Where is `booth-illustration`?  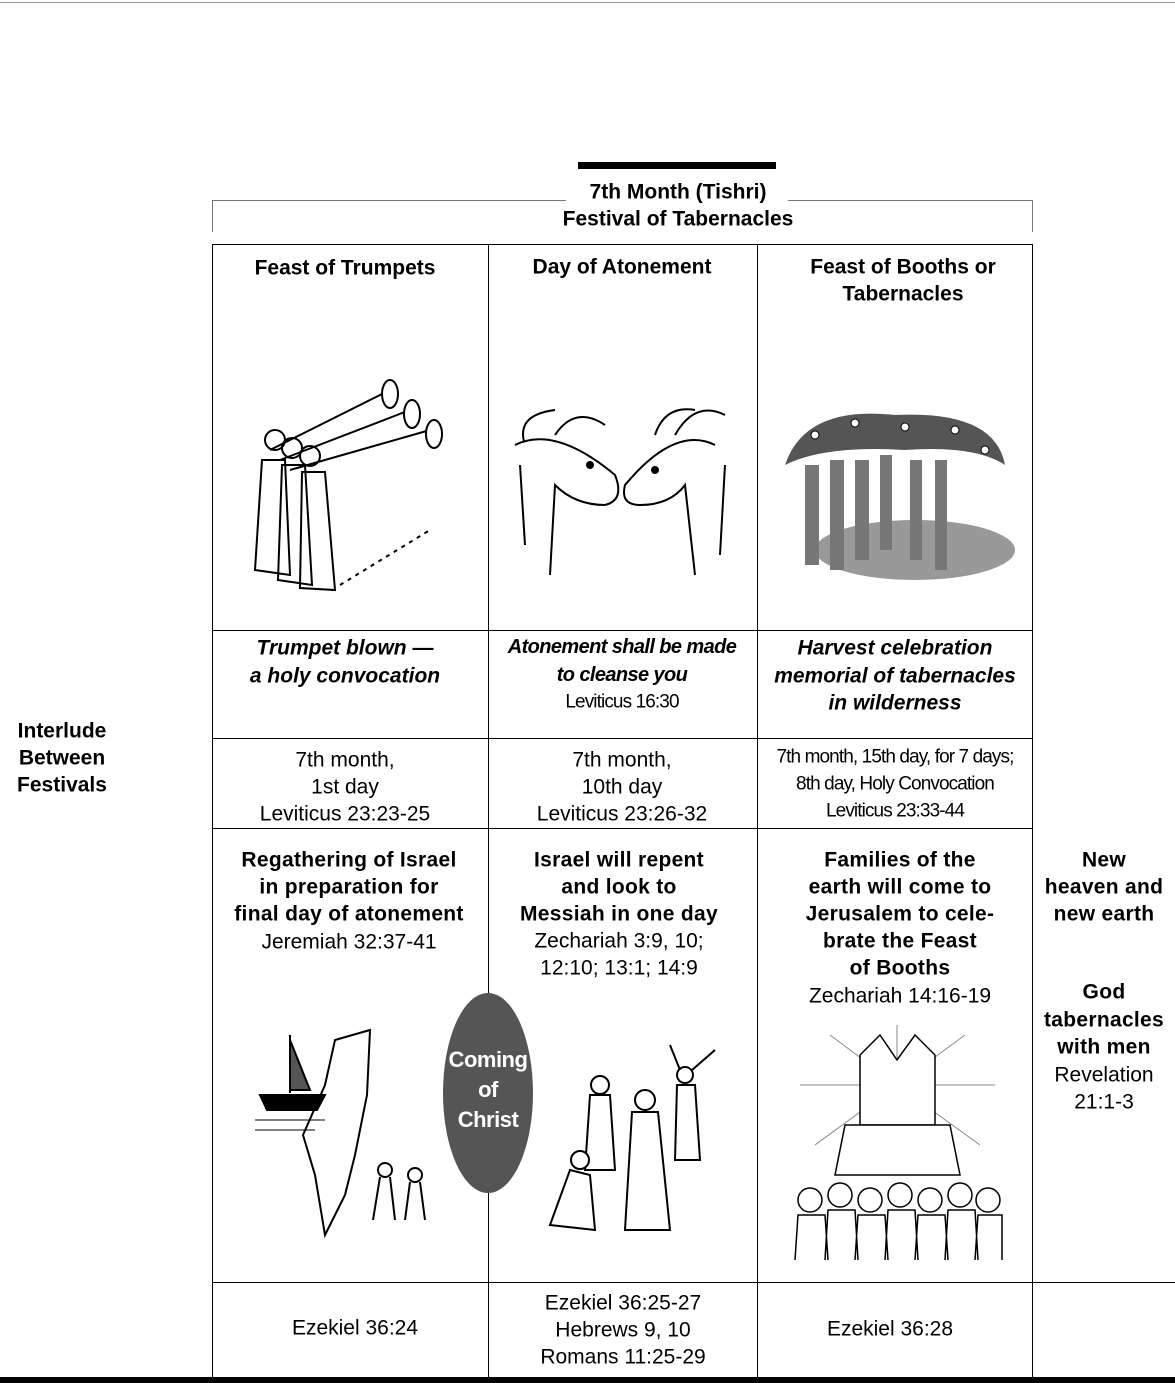
booth-illustration is located at coordinates (900, 496).